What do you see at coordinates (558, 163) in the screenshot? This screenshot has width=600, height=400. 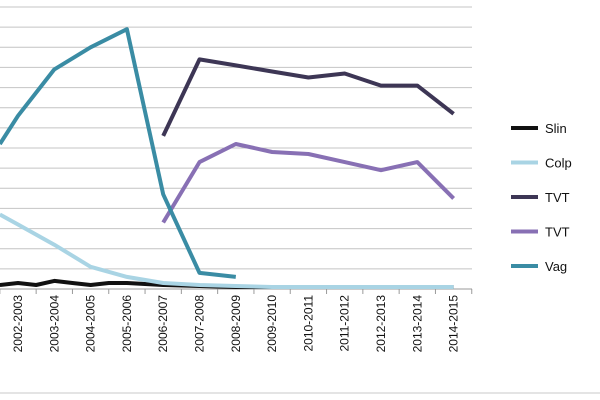 I see `legend-label: Colp` at bounding box center [558, 163].